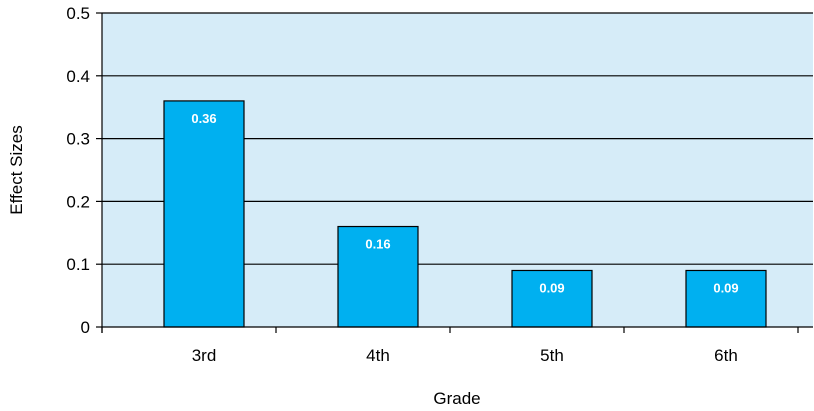  What do you see at coordinates (204, 355) in the screenshot?
I see `x-tick-label: 3rd` at bounding box center [204, 355].